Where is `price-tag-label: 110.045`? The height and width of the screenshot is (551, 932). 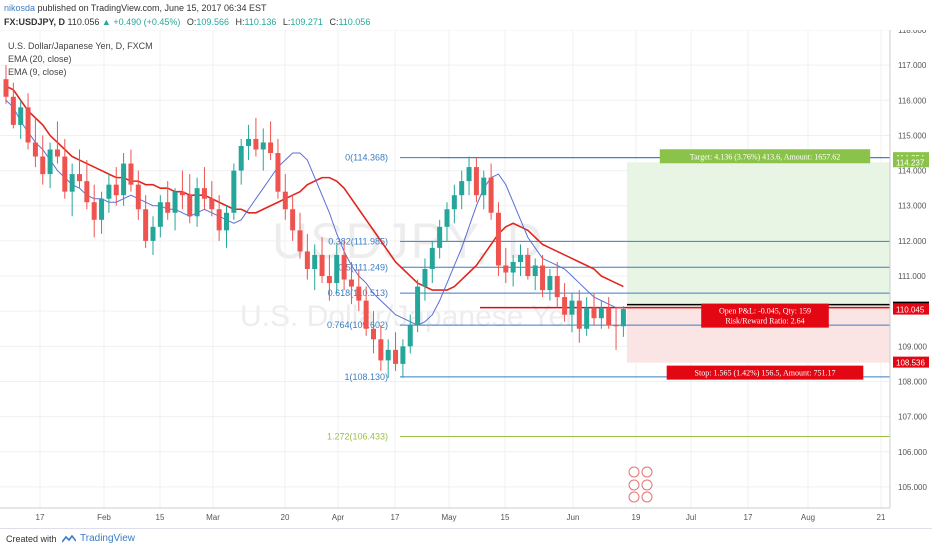
price-tag-label: 110.045 is located at coordinates (910, 310).